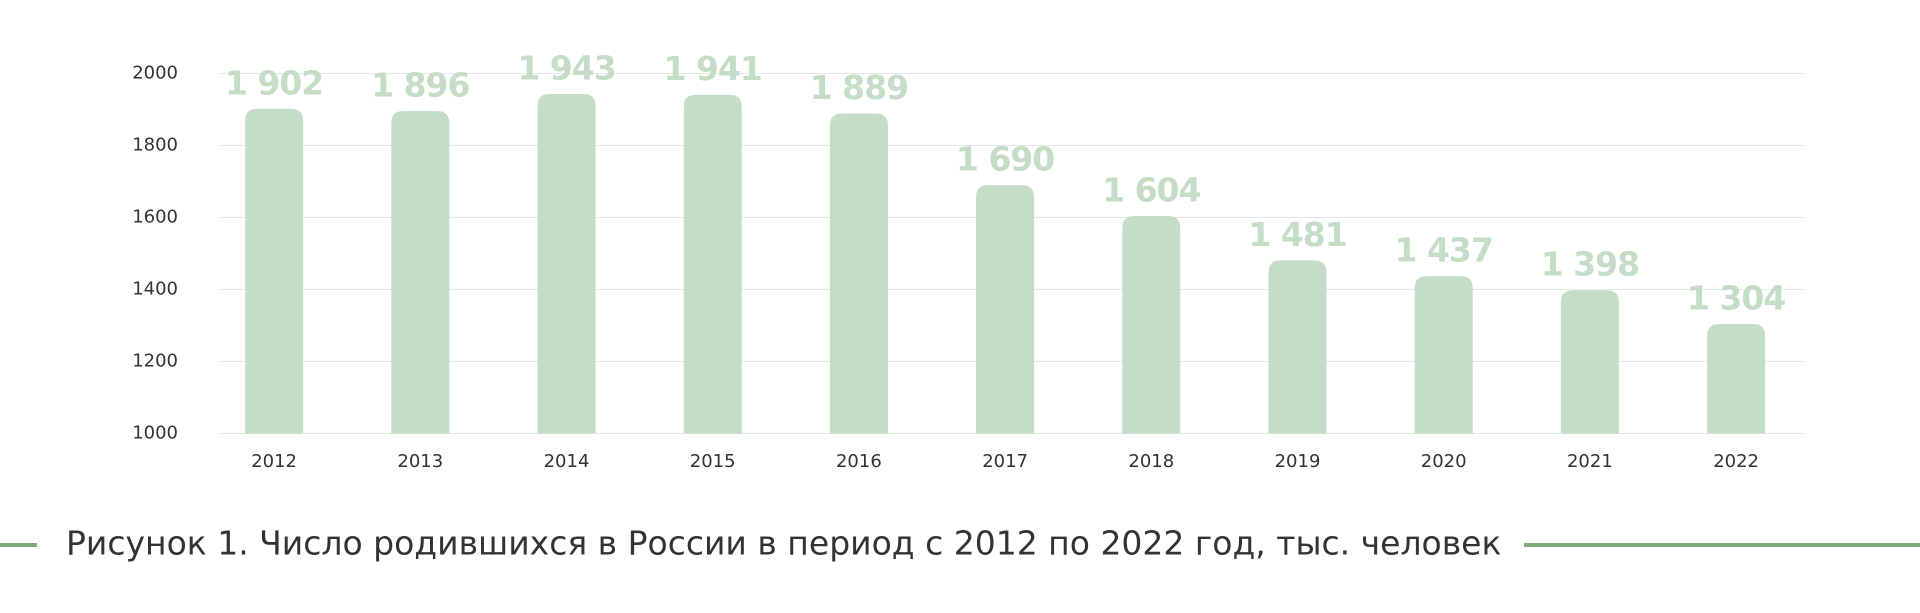 This screenshot has height=613, width=1920. What do you see at coordinates (155, 145) in the screenshot?
I see `y-tick-label: 1800` at bounding box center [155, 145].